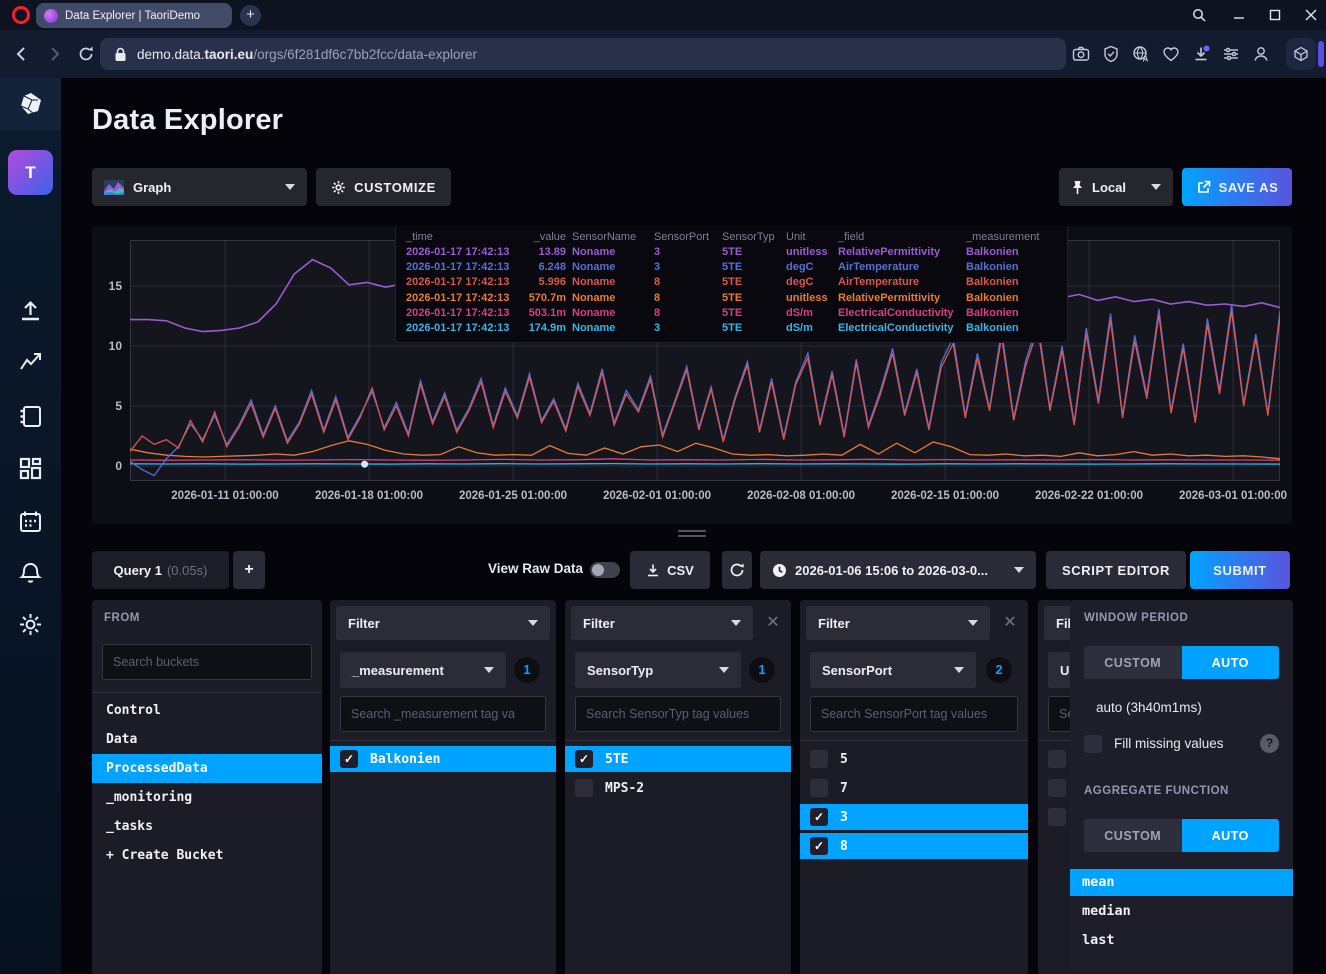  What do you see at coordinates (207, 768) in the screenshot?
I see `bucket-item-processeddata: ProcessedData` at bounding box center [207, 768].